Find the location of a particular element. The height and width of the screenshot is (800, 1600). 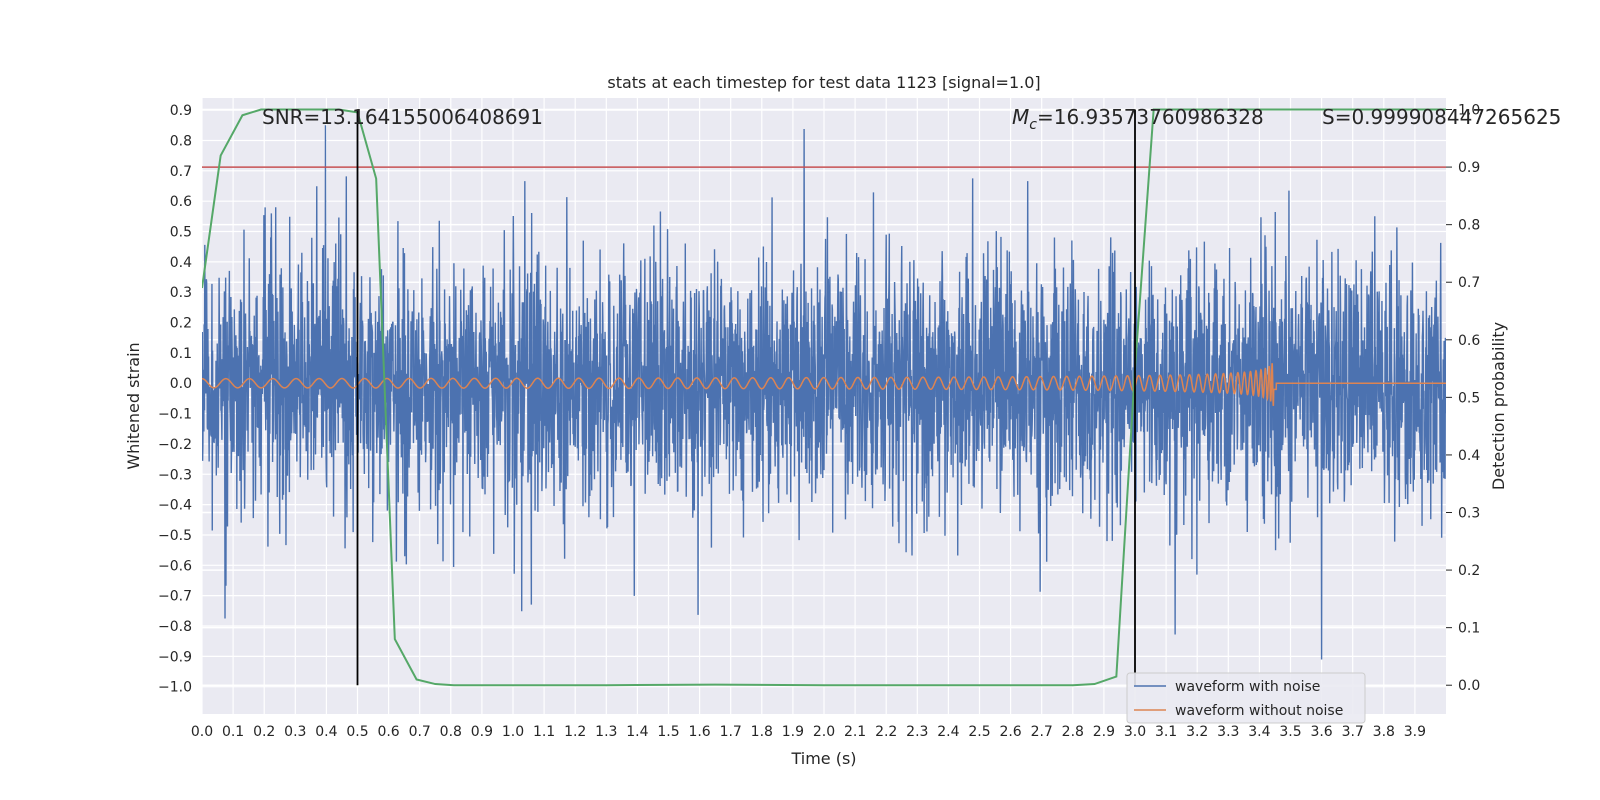

chirp-mass-value: =16.93573760986328 is located at coordinates (1150, 117).